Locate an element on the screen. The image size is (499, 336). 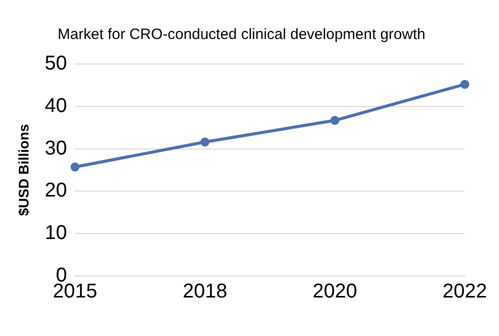
y-tick-label: 30 is located at coordinates (56, 148).